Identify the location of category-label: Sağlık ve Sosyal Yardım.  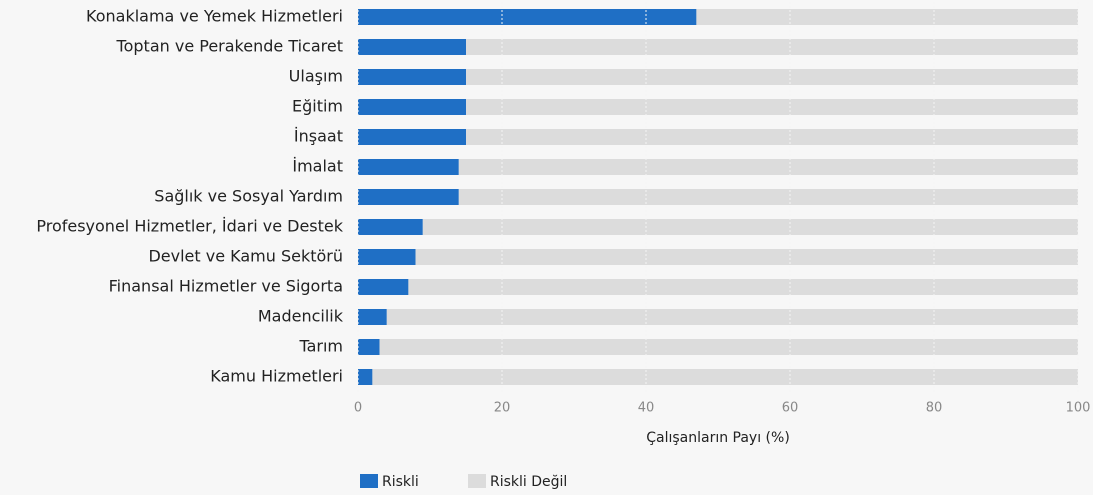
(248, 196).